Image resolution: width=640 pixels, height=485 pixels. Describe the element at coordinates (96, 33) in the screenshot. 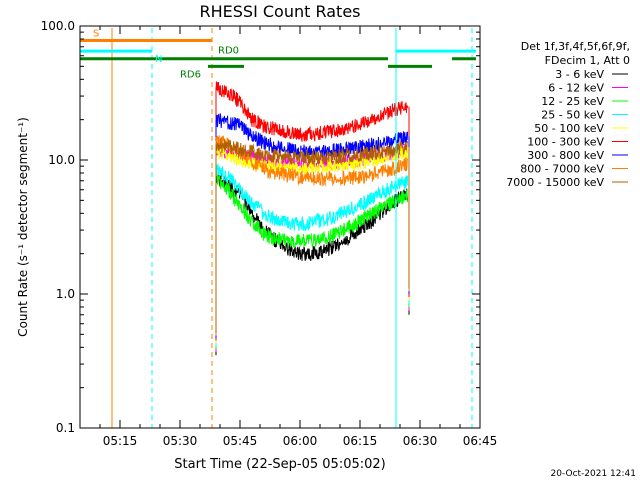

I see `mode-bar-label-0: S` at that location.